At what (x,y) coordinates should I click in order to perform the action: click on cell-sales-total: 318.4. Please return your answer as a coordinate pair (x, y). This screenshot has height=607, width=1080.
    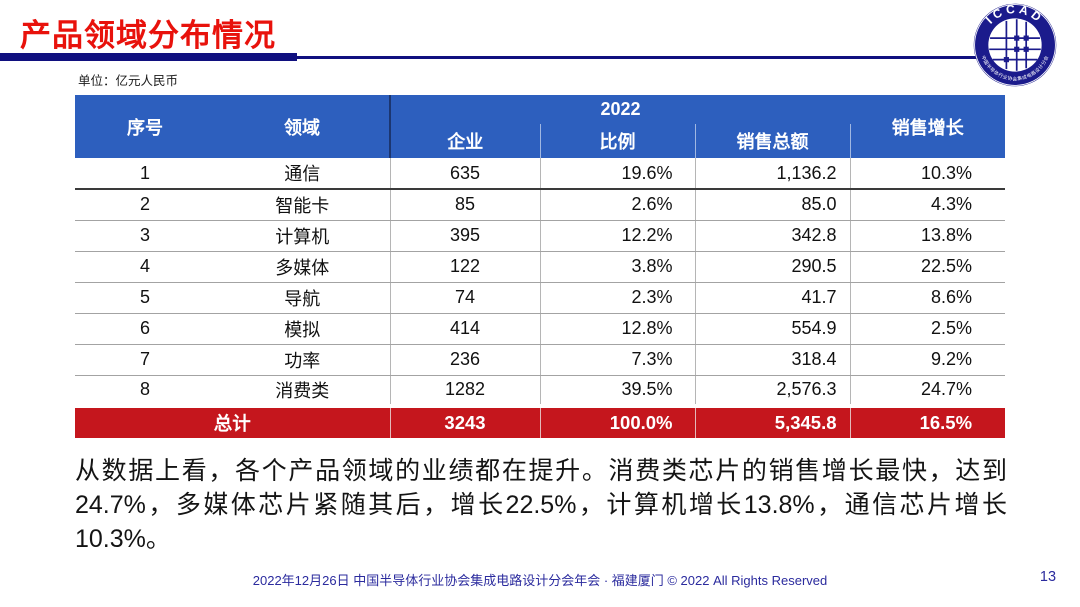
    Looking at the image, I should click on (772, 360).